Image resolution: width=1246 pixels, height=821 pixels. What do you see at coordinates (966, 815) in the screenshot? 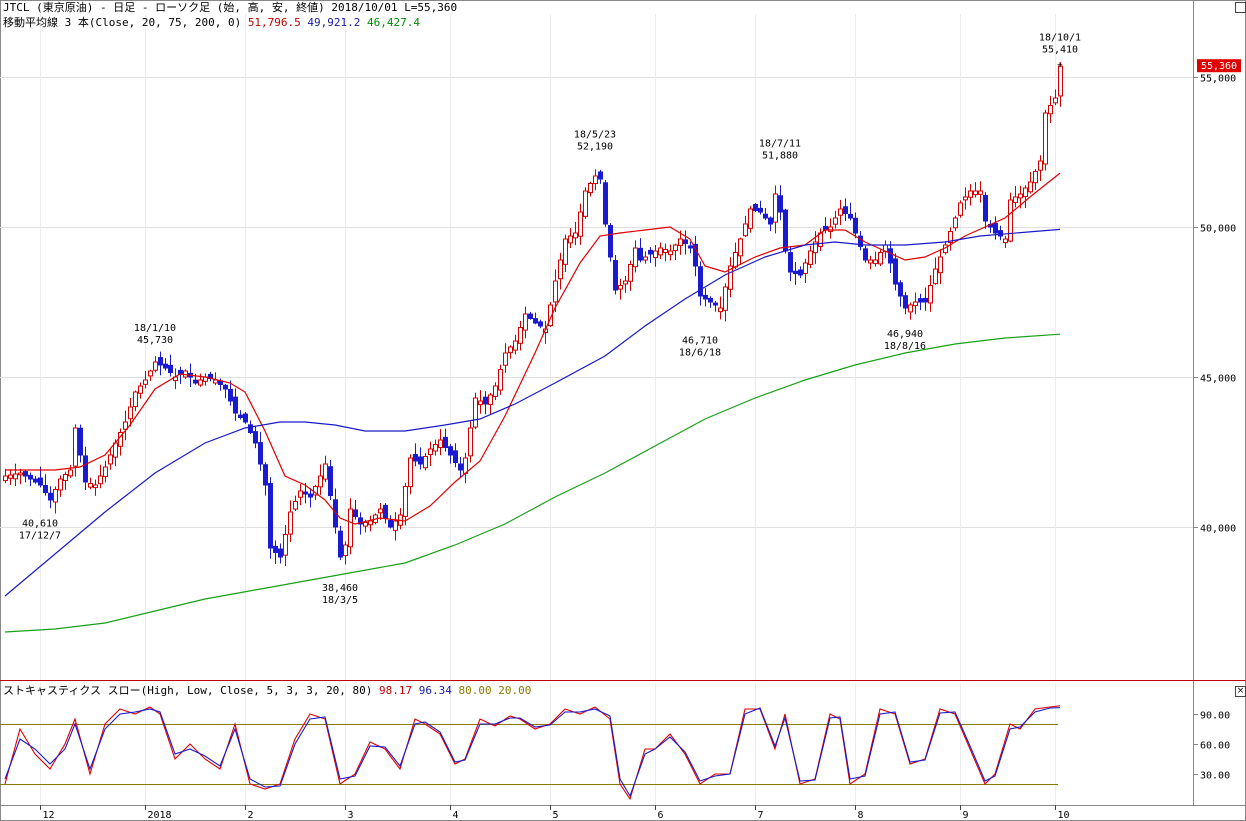
I see `x-tick-label: 9` at bounding box center [966, 815].